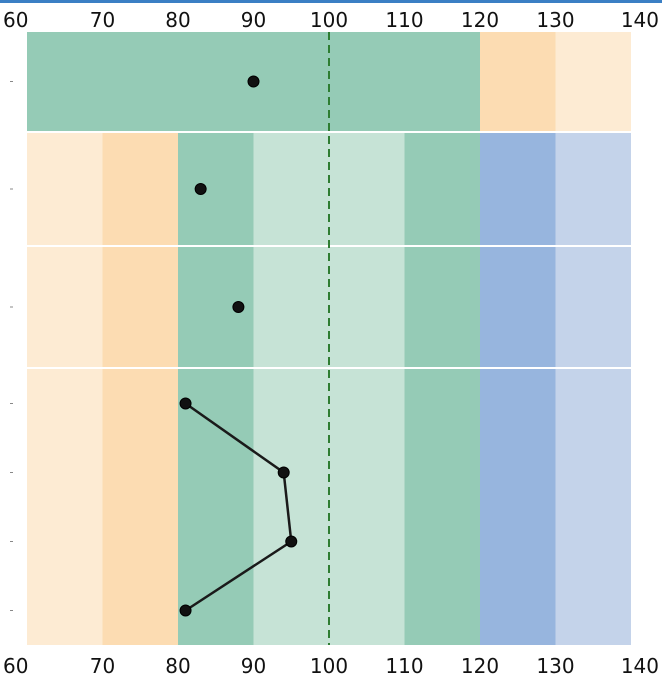 The width and height of the screenshot is (662, 682). Describe the element at coordinates (329, 20) in the screenshot. I see `x-tick-label-top: 100` at that location.